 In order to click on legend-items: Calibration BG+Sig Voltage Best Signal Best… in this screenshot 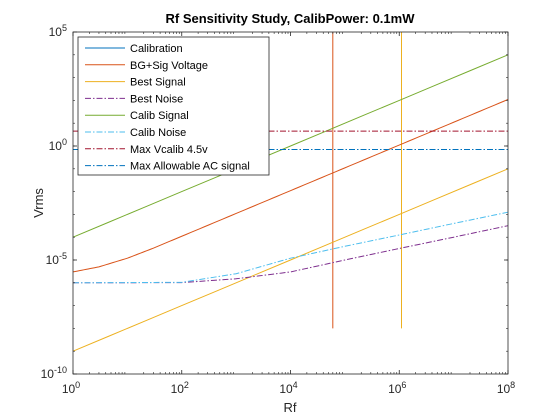, I will do `click(167, 108)`.